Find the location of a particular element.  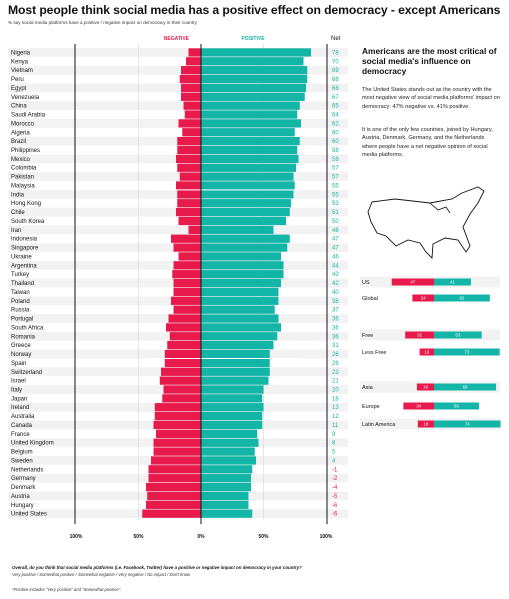

country-label: Thailand is located at coordinates (22, 284).